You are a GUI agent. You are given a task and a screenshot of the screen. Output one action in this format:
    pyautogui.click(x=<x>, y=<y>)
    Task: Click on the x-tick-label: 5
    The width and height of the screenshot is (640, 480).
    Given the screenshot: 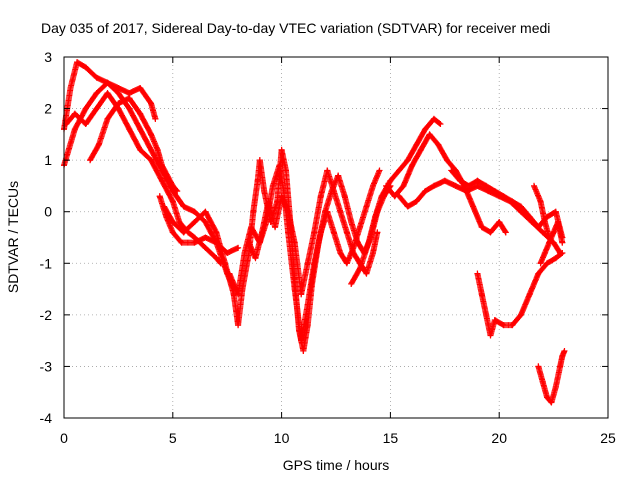 What is the action you would take?
    pyautogui.click(x=173, y=438)
    